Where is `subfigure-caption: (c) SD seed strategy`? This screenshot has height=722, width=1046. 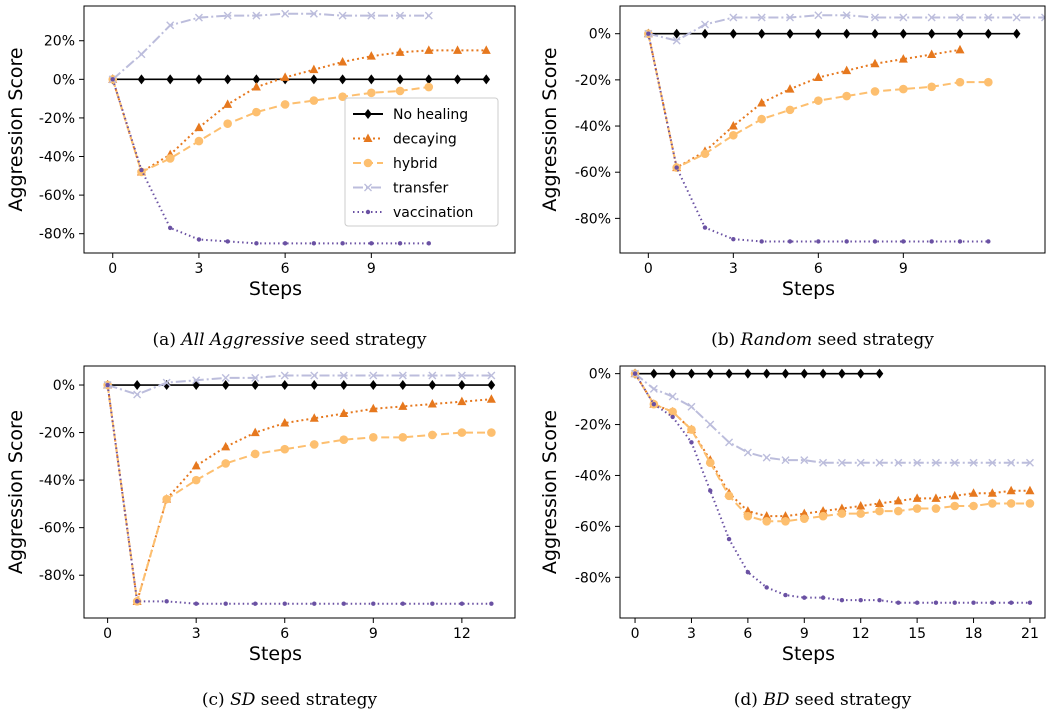 subfigure-caption: (c) SD seed strategy is located at coordinates (290, 700).